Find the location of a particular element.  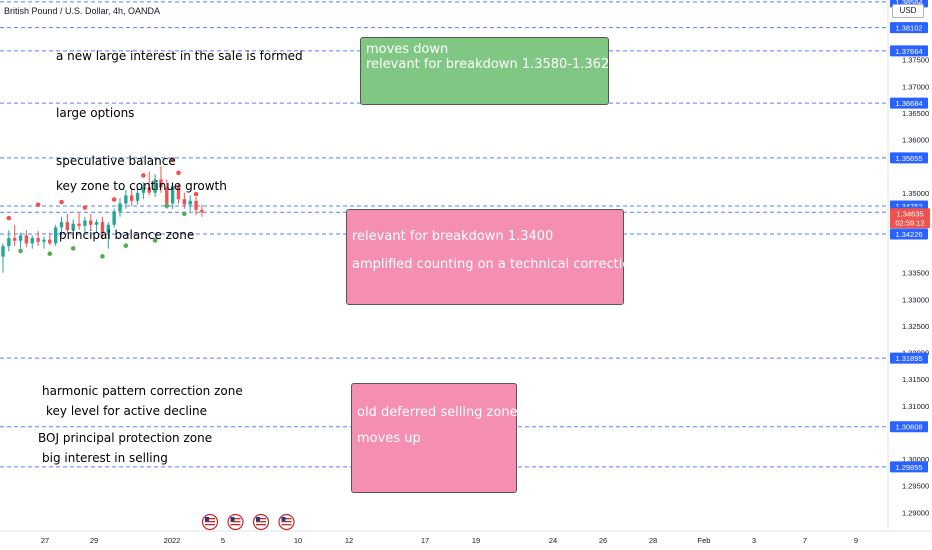

chart-title: British Pound / U.S. Dollar, 4h, OANDA is located at coordinates (82, 11).